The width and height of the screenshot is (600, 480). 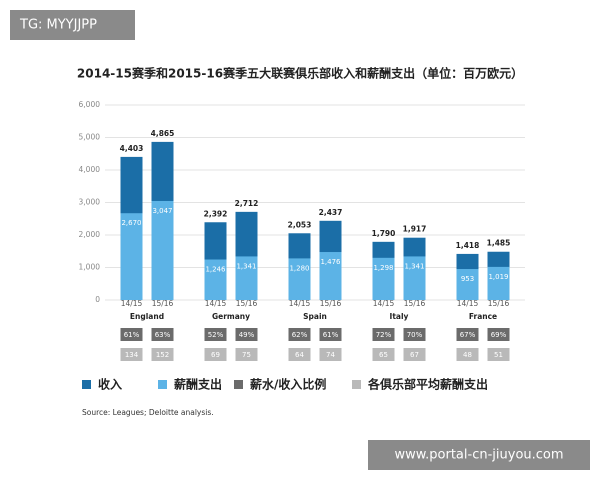 What do you see at coordinates (90, 169) in the screenshot?
I see `y-tick-label: 4,000` at bounding box center [90, 169].